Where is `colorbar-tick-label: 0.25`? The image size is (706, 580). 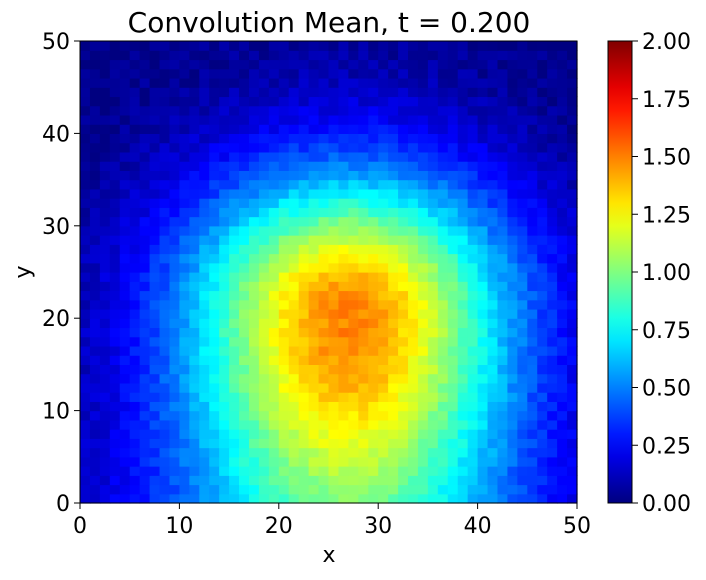 colorbar-tick-label: 0.25 is located at coordinates (666, 446).